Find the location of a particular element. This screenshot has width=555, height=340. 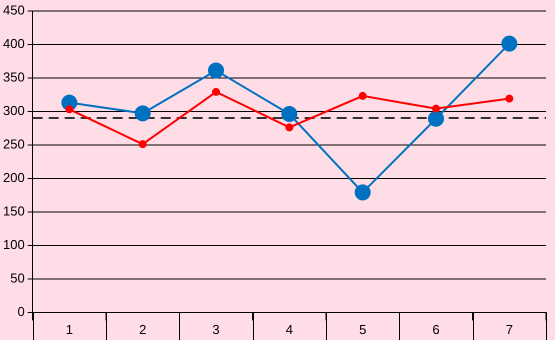

x-tick-label: 7 is located at coordinates (509, 329).